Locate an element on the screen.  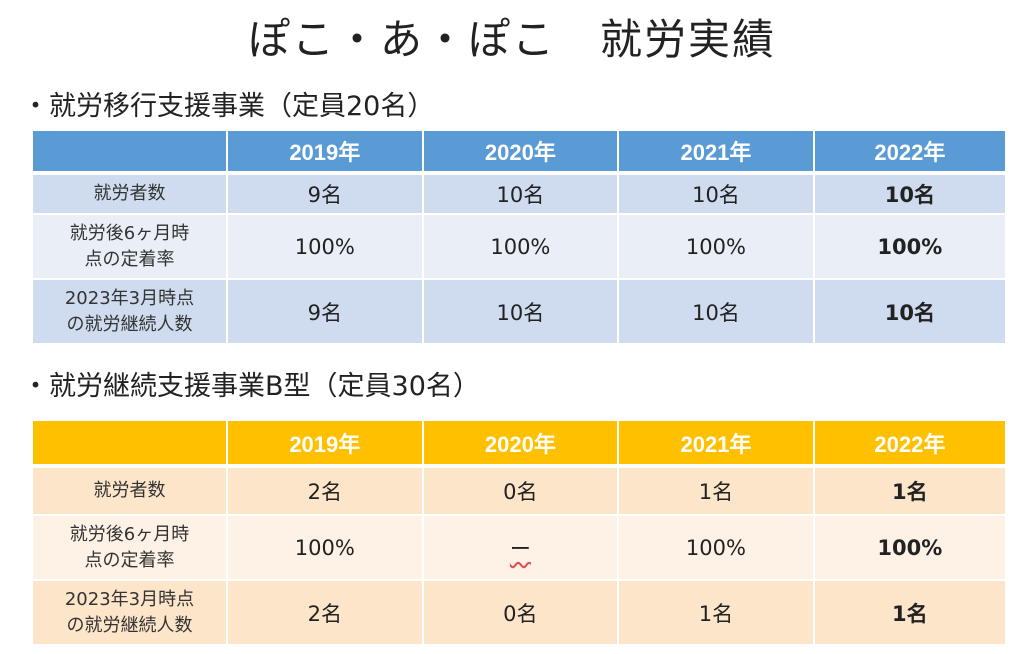
table-row: 2023年3月時点 の就労継続人数 2名 0名 1名 1名 is located at coordinates (519, 613).